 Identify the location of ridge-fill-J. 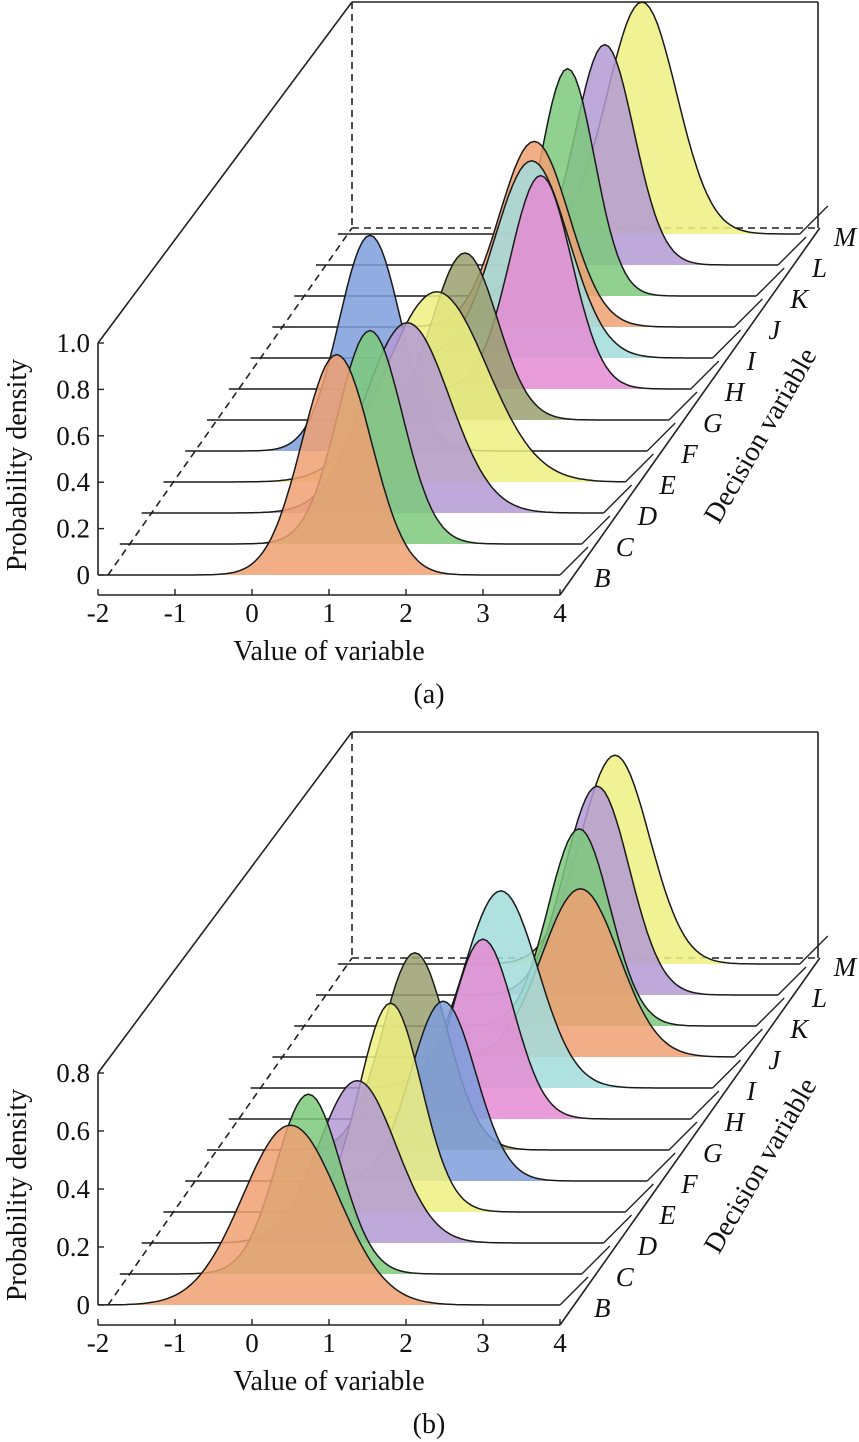
(503, 972).